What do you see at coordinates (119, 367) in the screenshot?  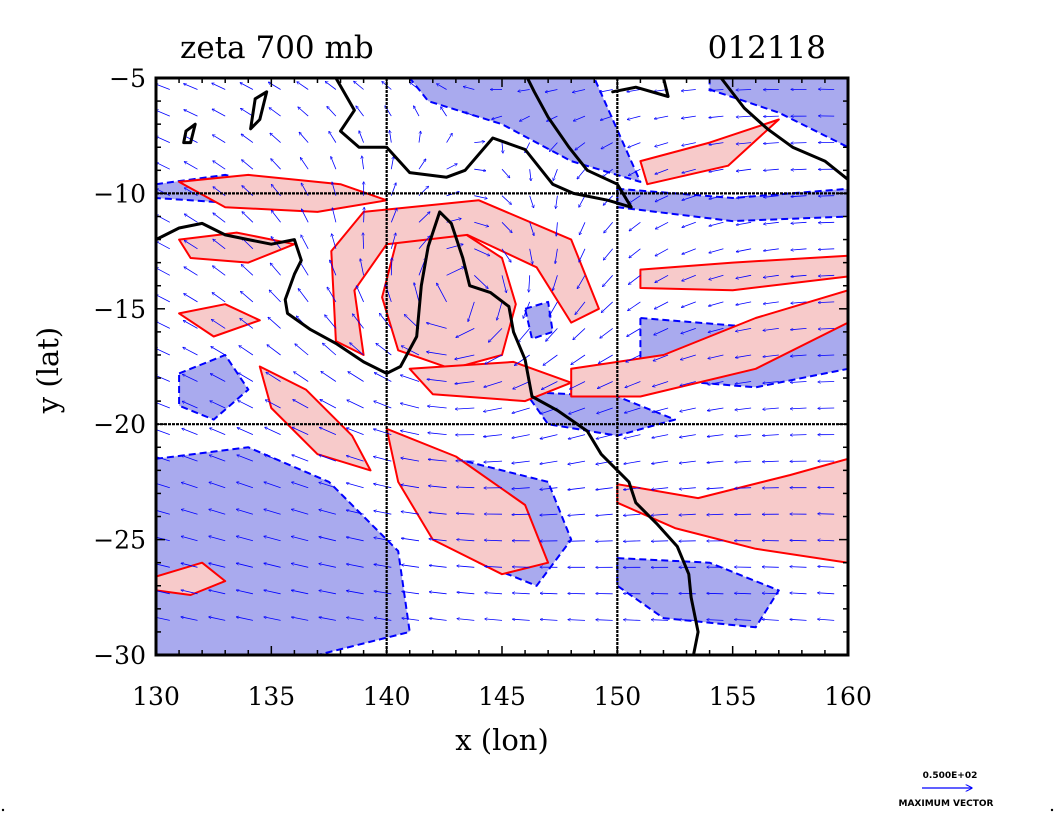 I see `y-axis-tick-labels: −5 −10 −15 −20 −25 −30` at bounding box center [119, 367].